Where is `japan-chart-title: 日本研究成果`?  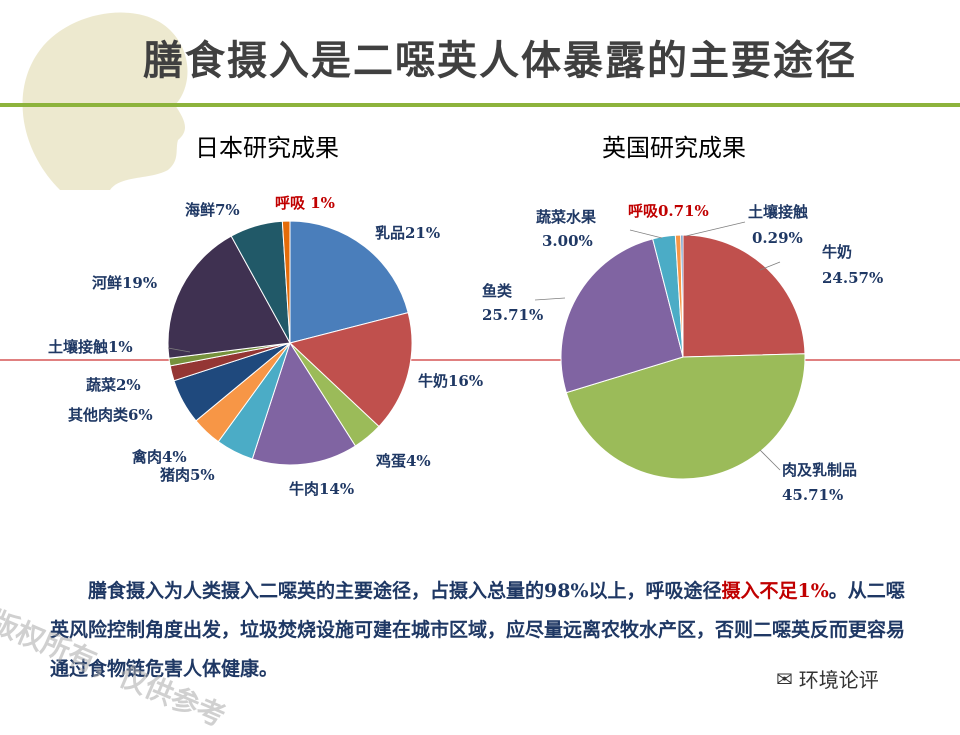
japan-chart-title: 日本研究成果 is located at coordinates (267, 148).